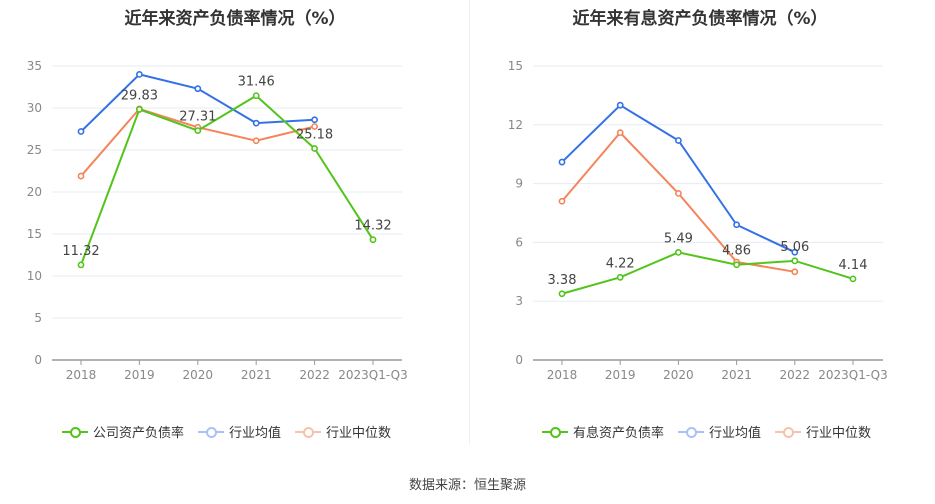 Image resolution: width=935 pixels, height=504 pixels. Describe the element at coordinates (34, 108) in the screenshot. I see `y-tick-label: 30` at that location.